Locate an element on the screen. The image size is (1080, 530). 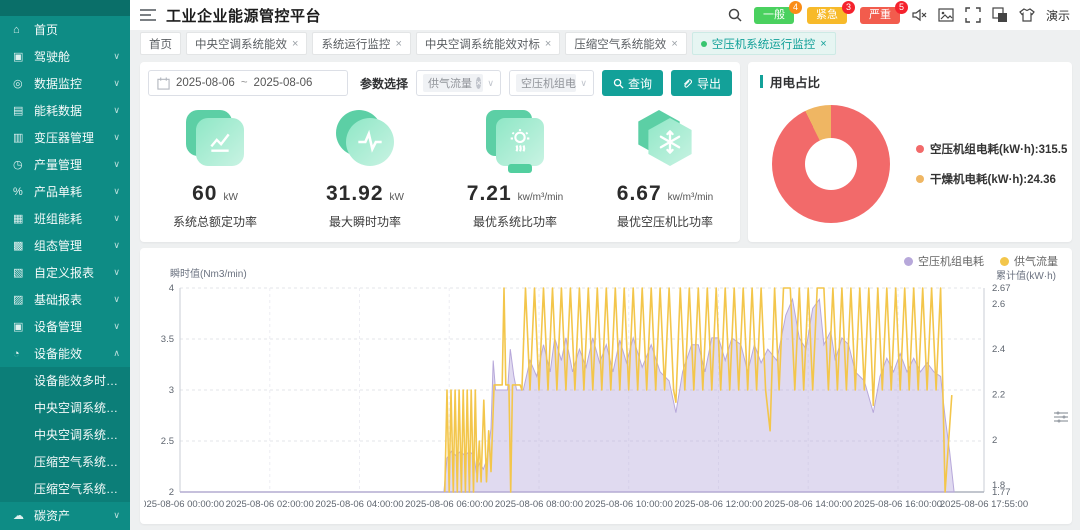
svg-text: 2025-08-06 17:55:00 is located at coordinates (984, 504).